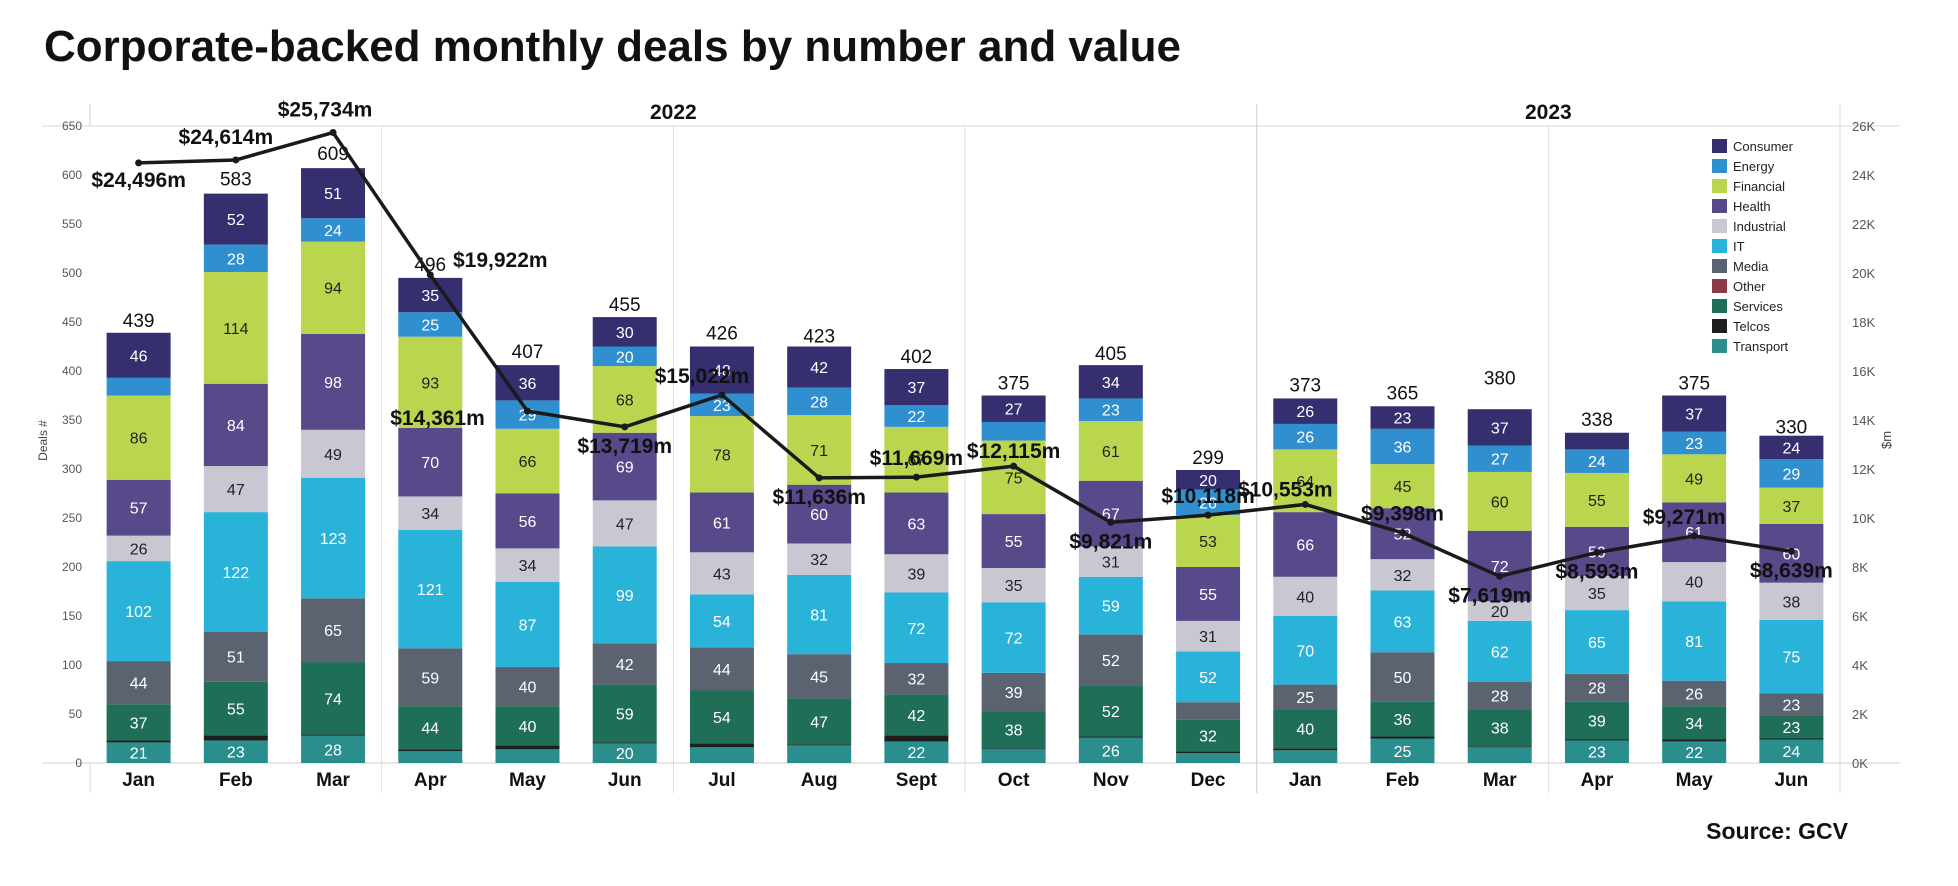 The width and height of the screenshot is (1958, 886). I want to click on bar-segment-label: 70, so click(430, 463).